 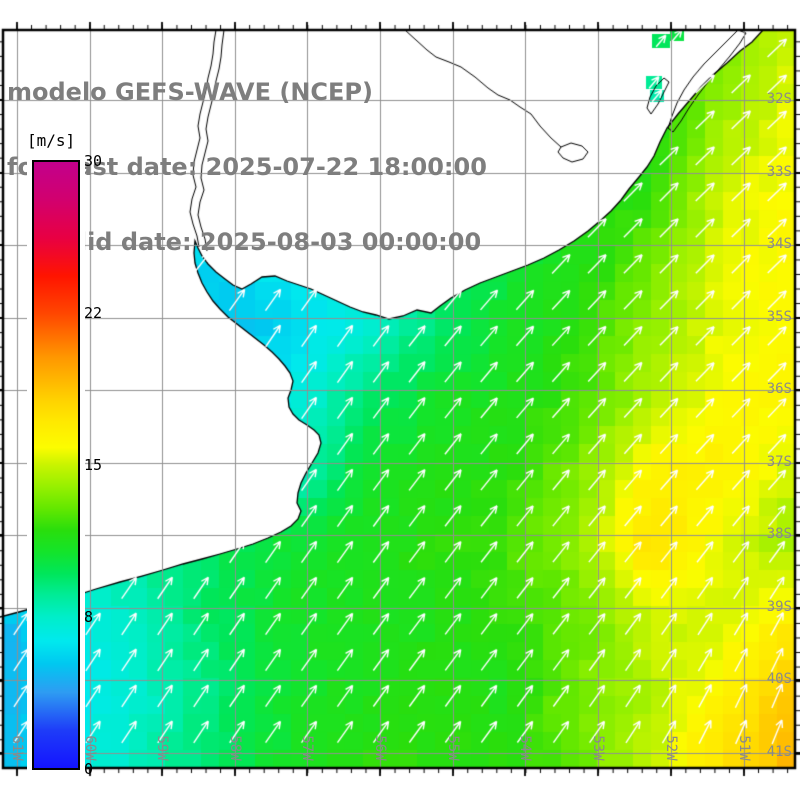 What do you see at coordinates (779, 607) in the screenshot?
I see `lat-tick-label: 39S` at bounding box center [779, 607].